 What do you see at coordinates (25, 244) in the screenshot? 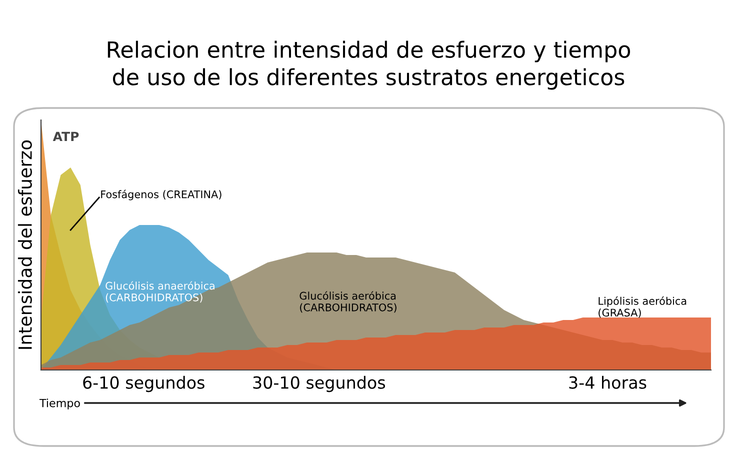
I see `y-axis-title: Intensidad del esfuerzo` at bounding box center [25, 244].